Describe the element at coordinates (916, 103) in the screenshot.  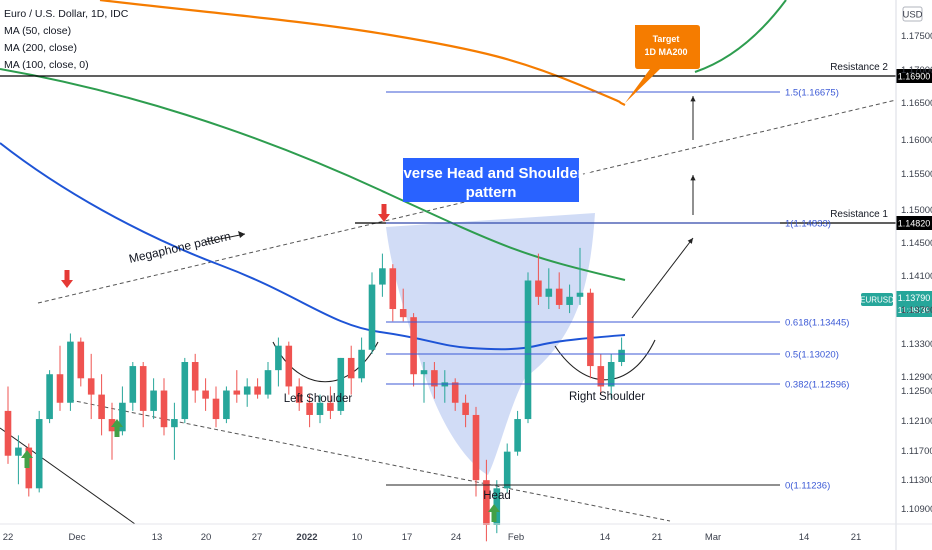
I see `y-tick-label: 1.16500` at that location.